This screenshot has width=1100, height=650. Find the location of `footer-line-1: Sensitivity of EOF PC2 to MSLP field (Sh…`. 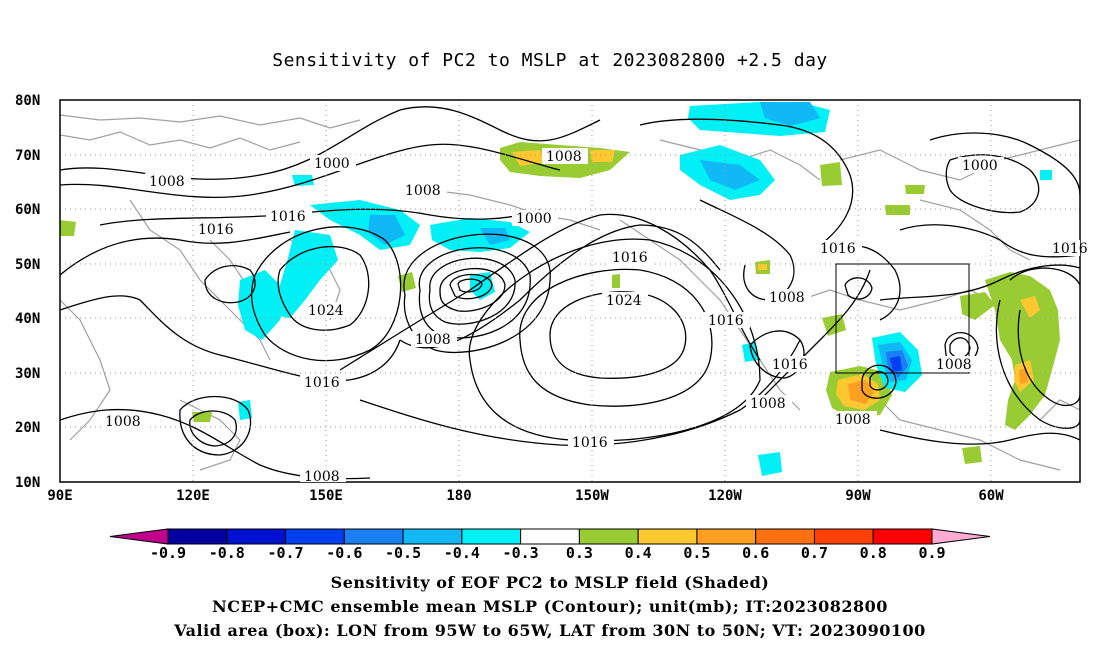

footer-line-1: Sensitivity of EOF PC2 to MSLP field (Sh… is located at coordinates (550, 582).